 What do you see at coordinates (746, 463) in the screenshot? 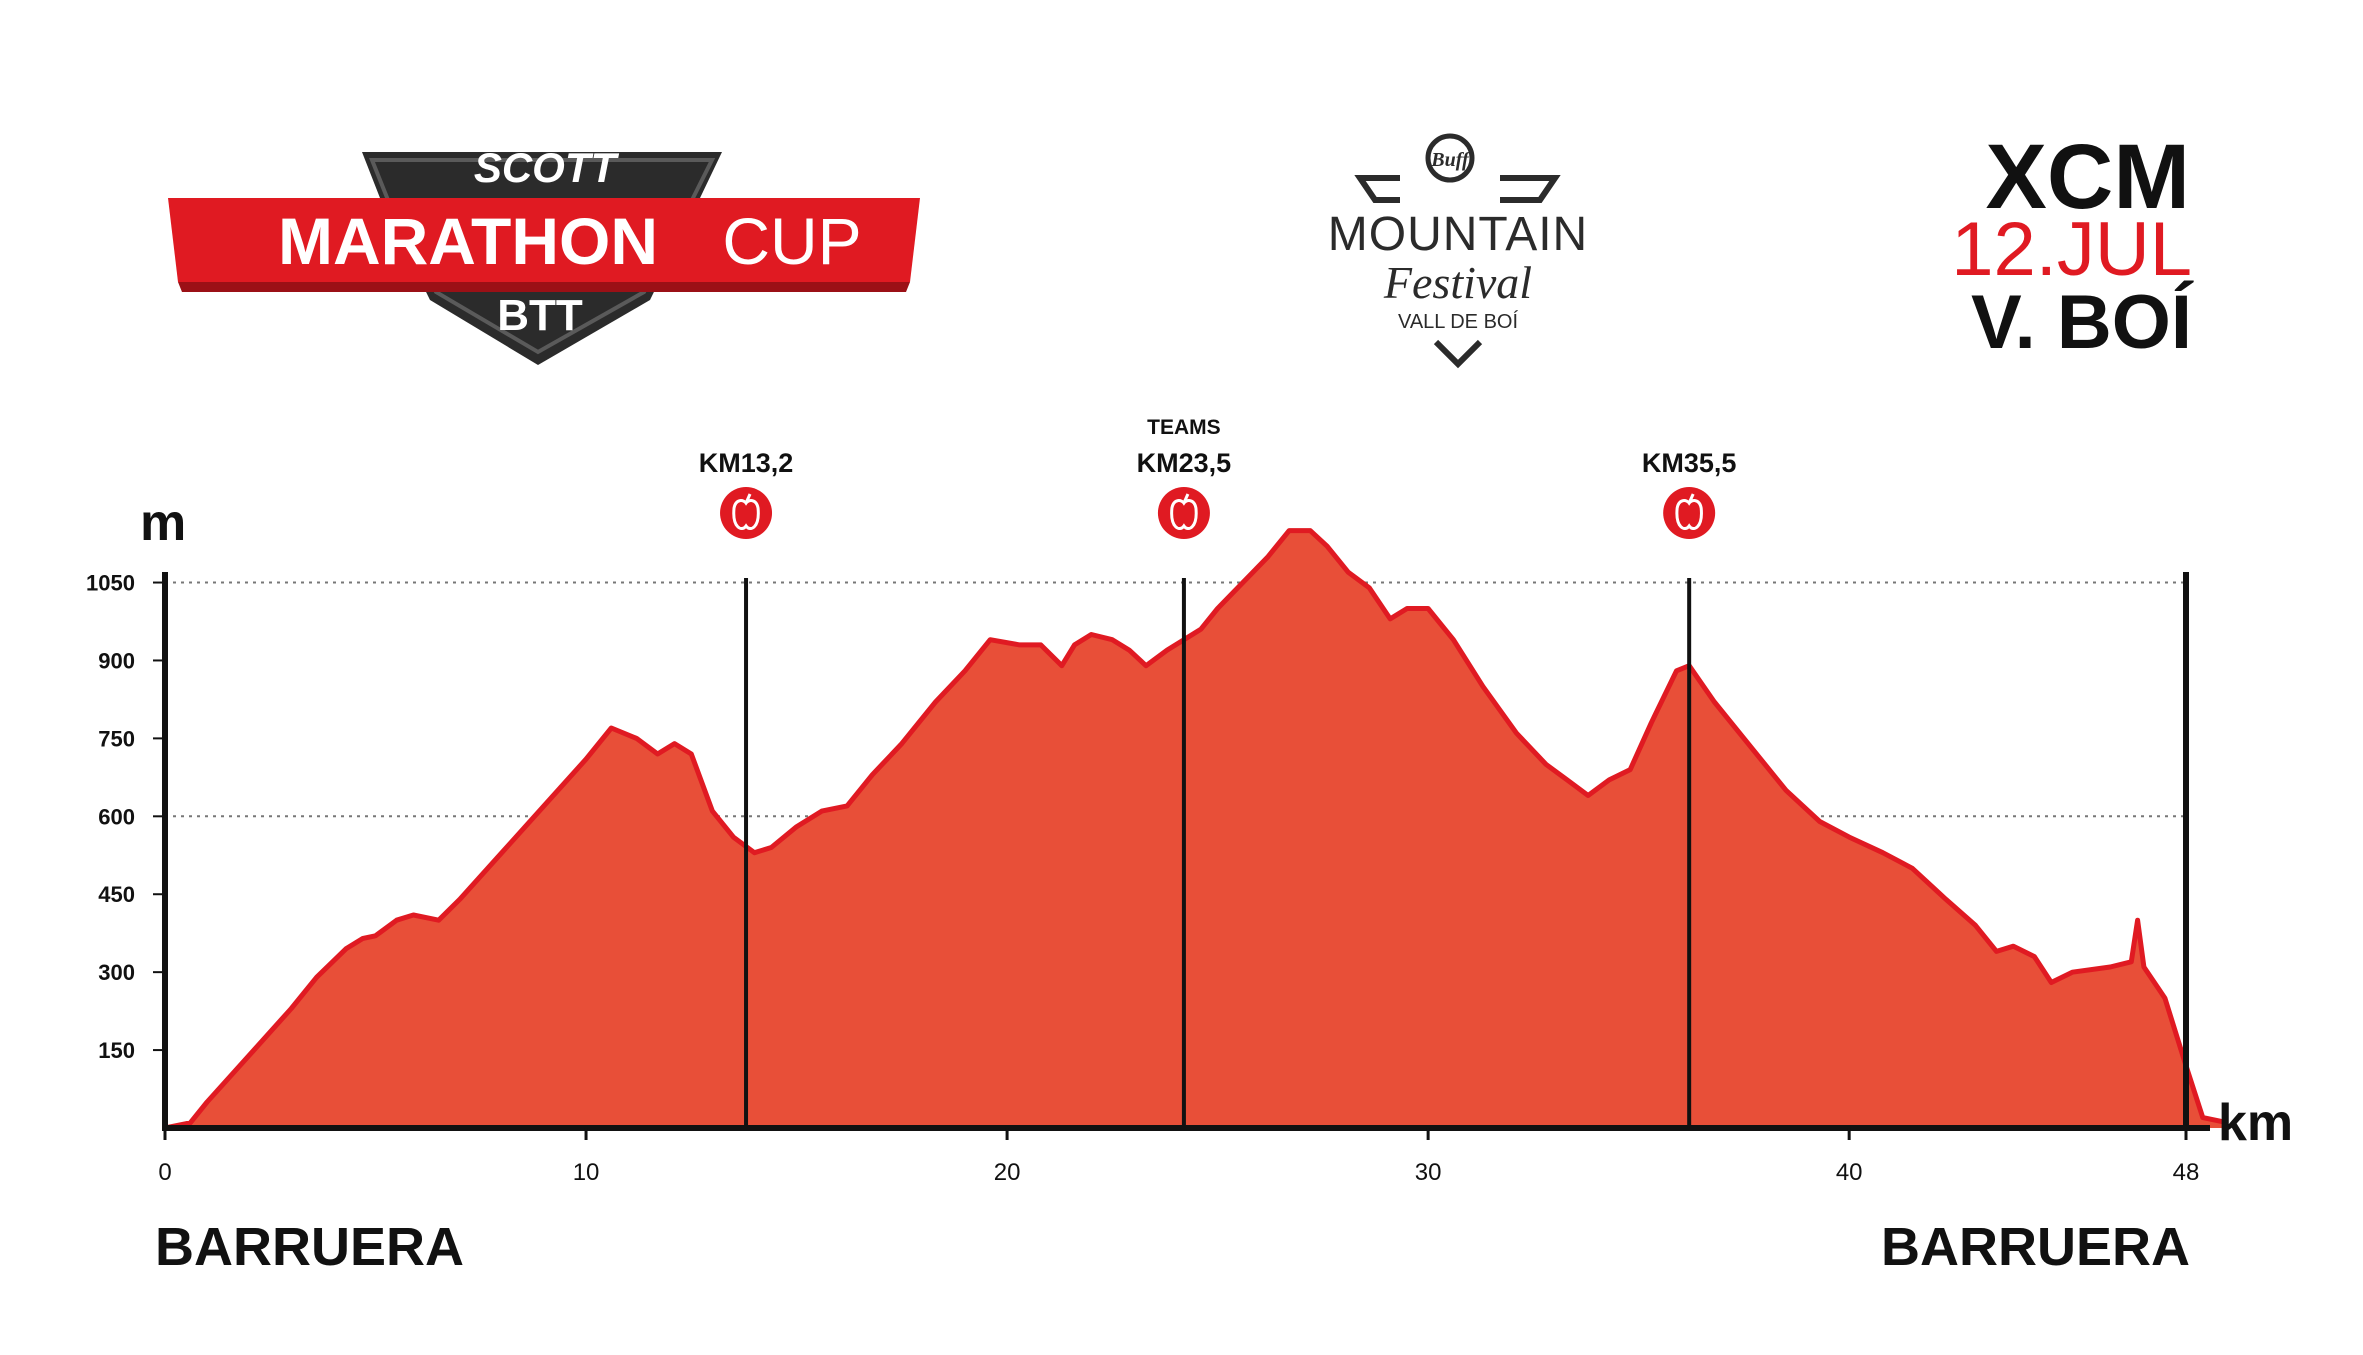
I see `aid-station-label: KM13,2` at bounding box center [746, 463].